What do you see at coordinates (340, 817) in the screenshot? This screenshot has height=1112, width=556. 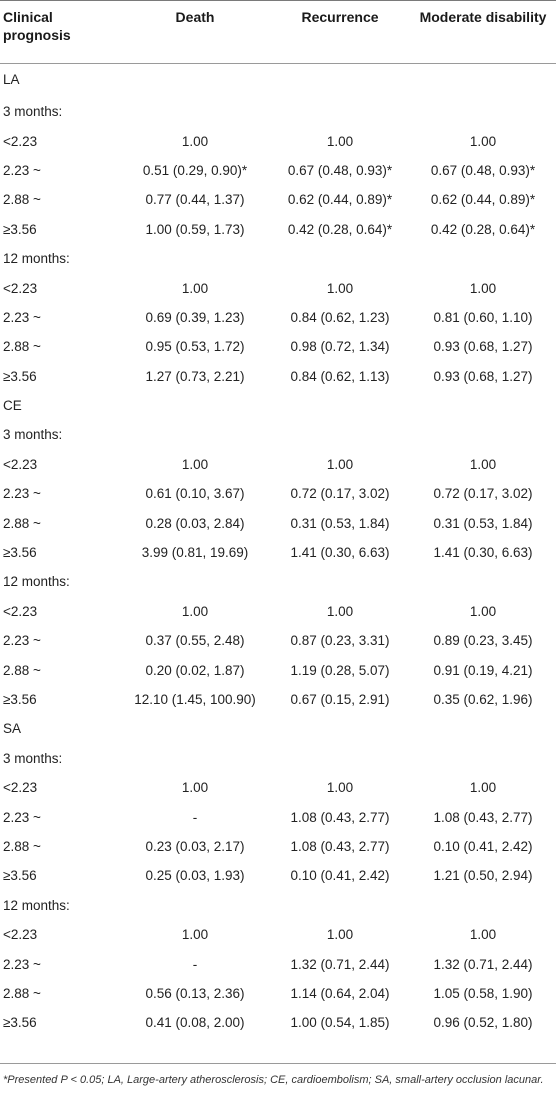 I see `recurrence-cell: 1.08 (0.43, 2.77)` at bounding box center [340, 817].